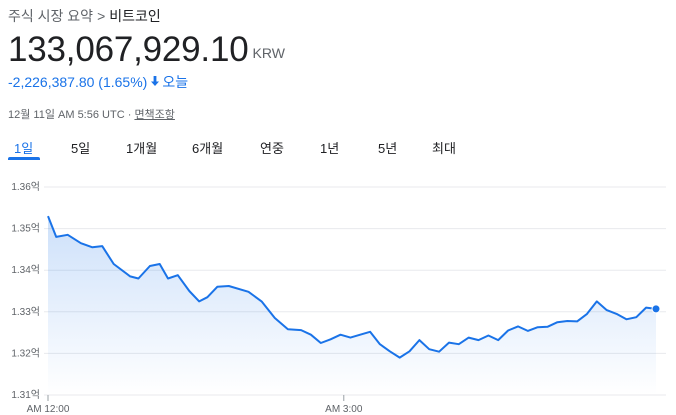 This screenshot has height=415, width=676. I want to click on timestamp-row: 12월 11일 AM 5:56 UTC · 면책조항, so click(91, 114).